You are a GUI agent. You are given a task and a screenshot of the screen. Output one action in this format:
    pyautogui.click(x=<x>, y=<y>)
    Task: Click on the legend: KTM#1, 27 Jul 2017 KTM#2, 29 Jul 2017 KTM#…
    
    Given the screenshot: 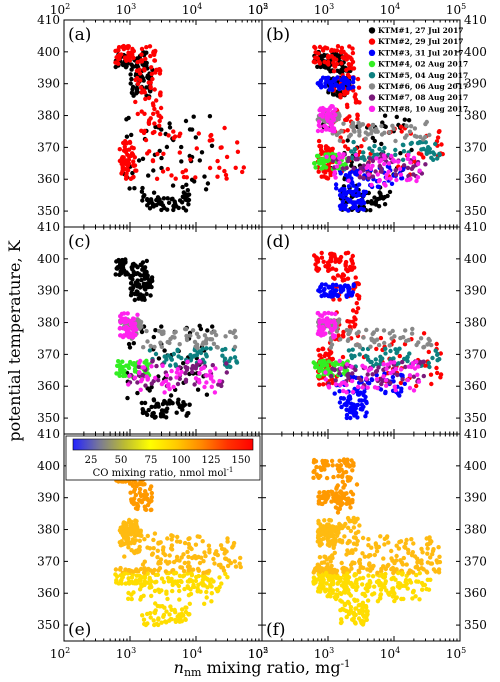 What is the action you would take?
    pyautogui.click(x=418, y=69)
    